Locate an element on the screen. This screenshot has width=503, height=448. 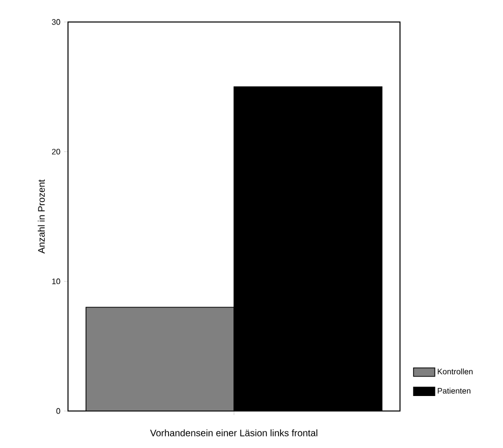
y-axis-title: Anzahl in Prozent is located at coordinates (41, 216).